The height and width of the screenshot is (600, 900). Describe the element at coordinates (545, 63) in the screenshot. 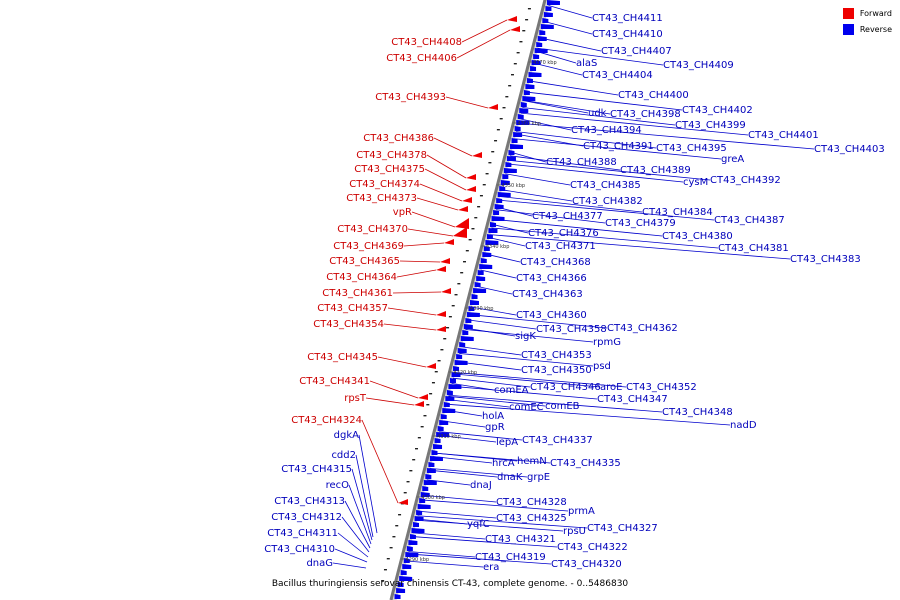

I see `axis-tick-label: 4370 kbp` at that location.